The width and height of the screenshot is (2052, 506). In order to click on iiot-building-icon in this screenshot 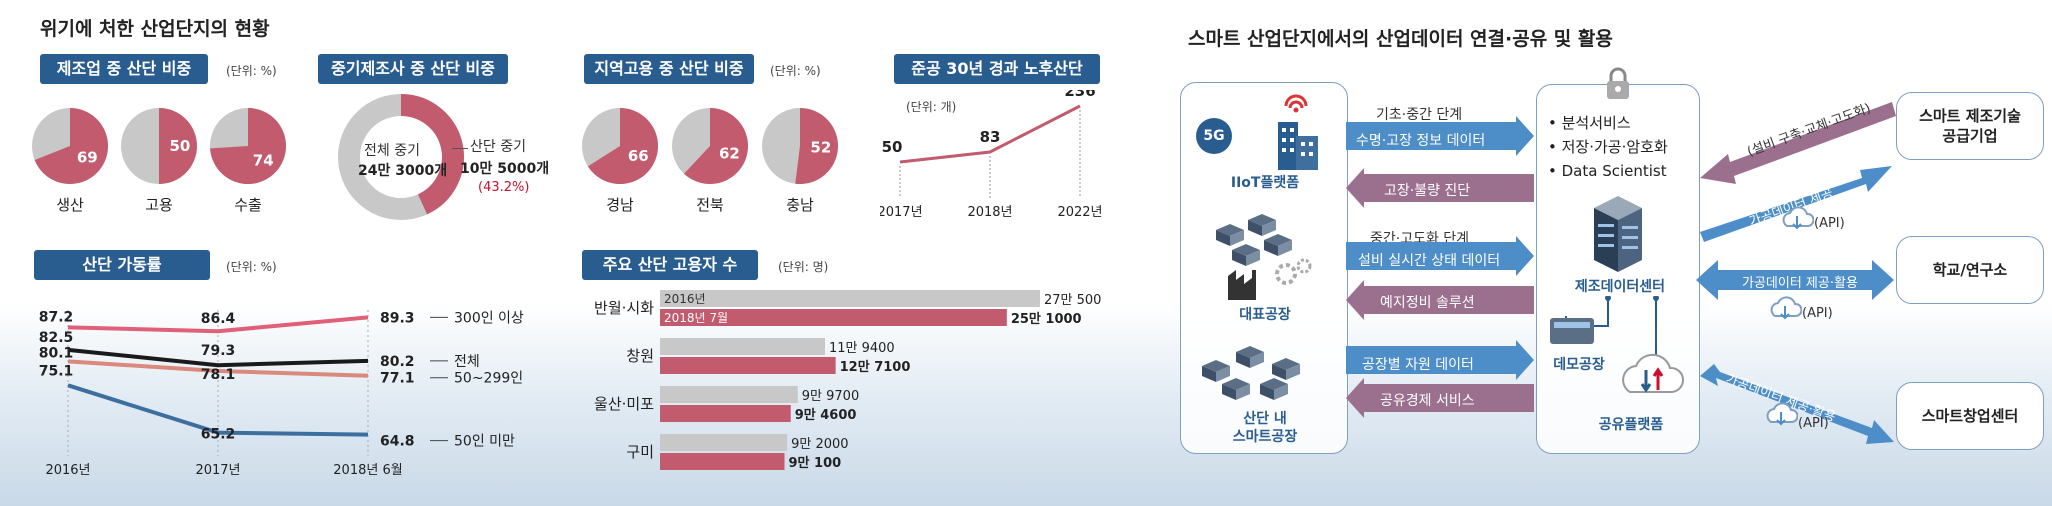, I will do `click(1298, 132)`.